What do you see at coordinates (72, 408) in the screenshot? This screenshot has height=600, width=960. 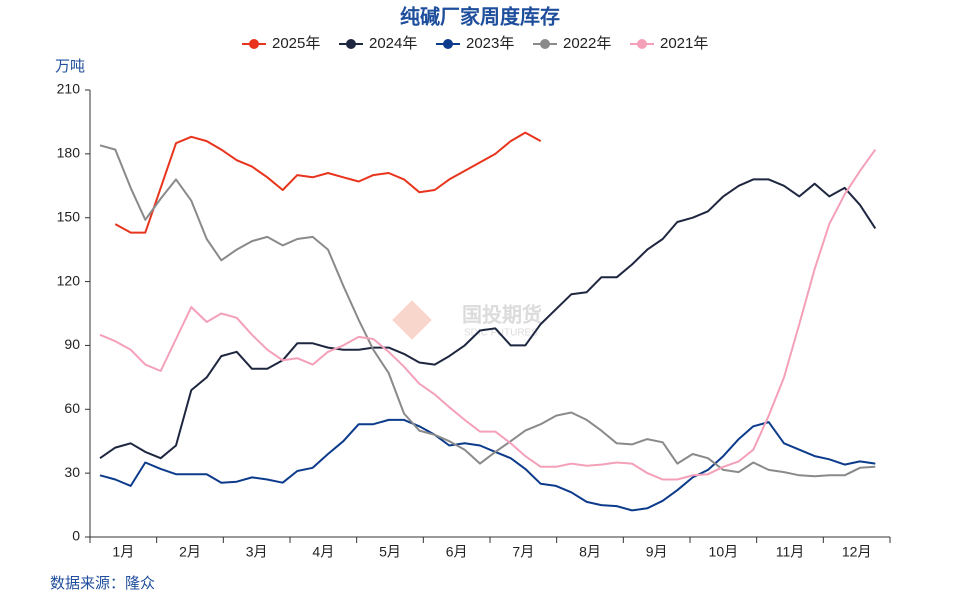 I see `y-tick-label: 60` at bounding box center [72, 408].